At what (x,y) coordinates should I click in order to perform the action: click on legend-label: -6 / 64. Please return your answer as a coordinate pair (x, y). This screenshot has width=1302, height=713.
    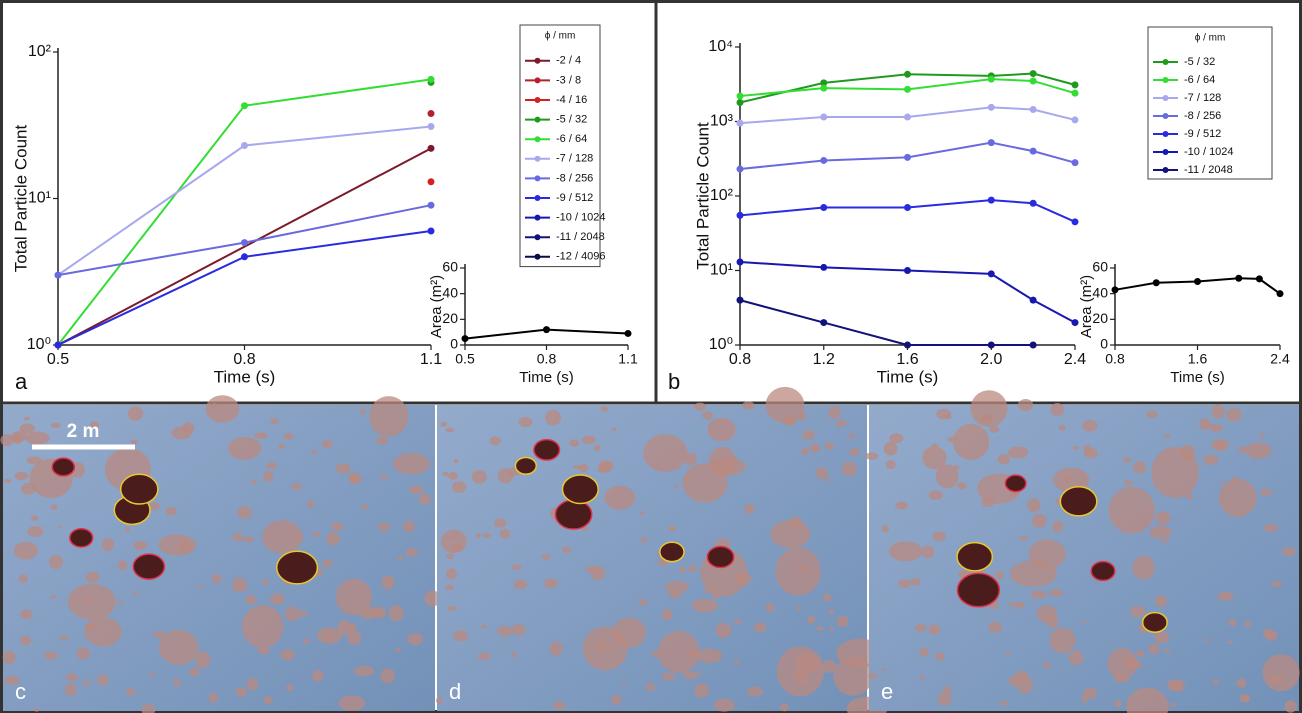
    Looking at the image, I should click on (1199, 80).